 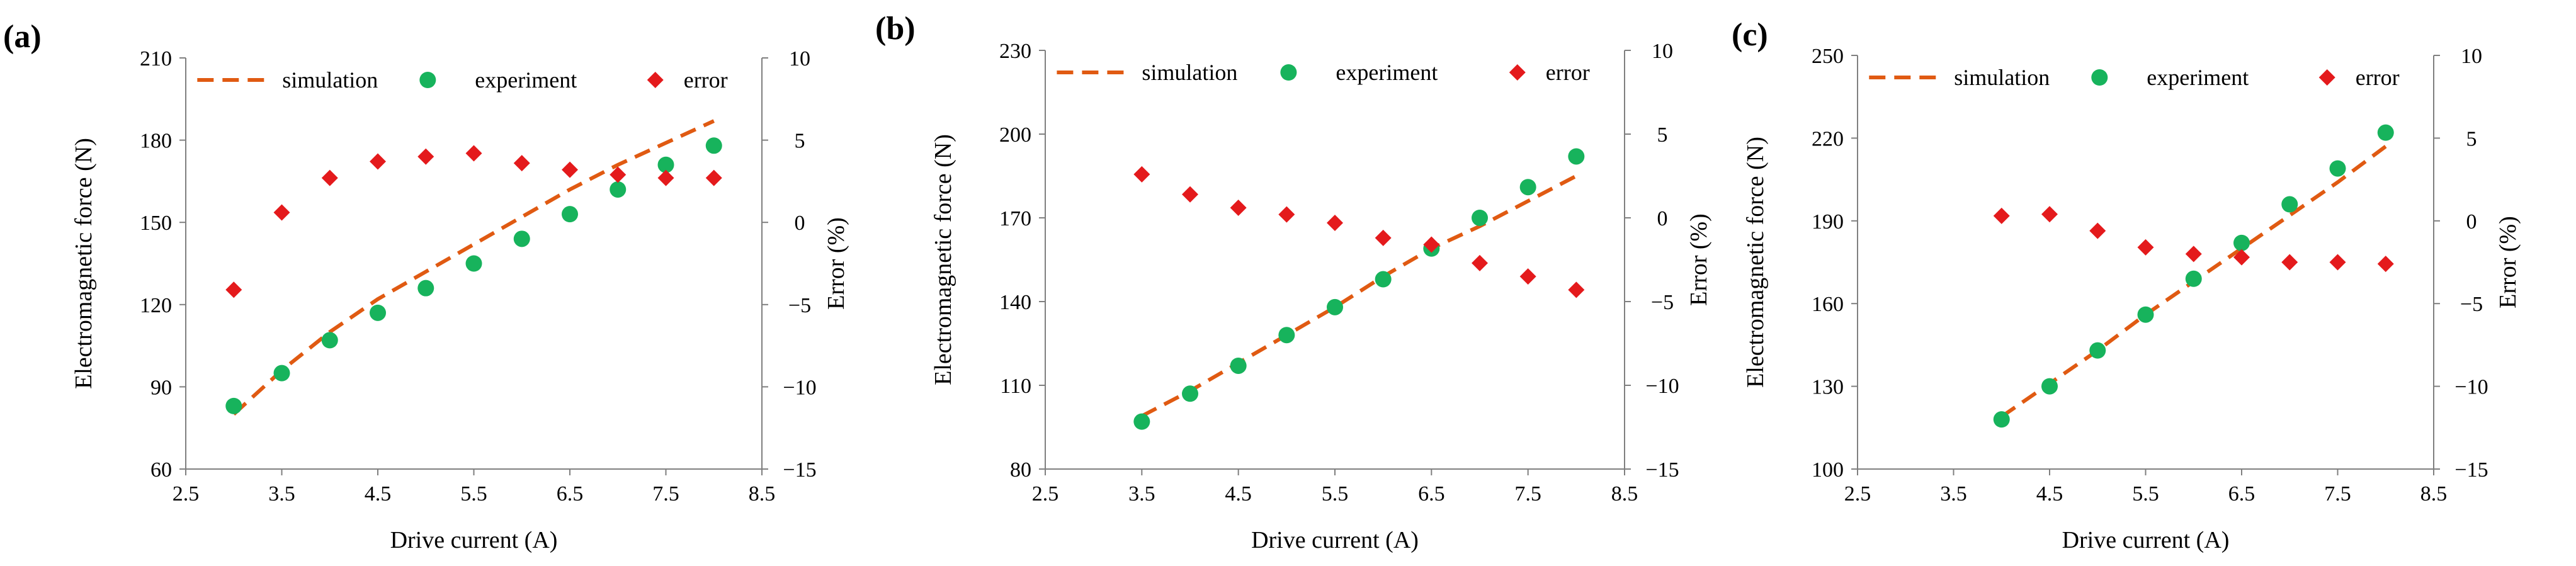 I want to click on y-tick-label: 100, so click(x=1828, y=470).